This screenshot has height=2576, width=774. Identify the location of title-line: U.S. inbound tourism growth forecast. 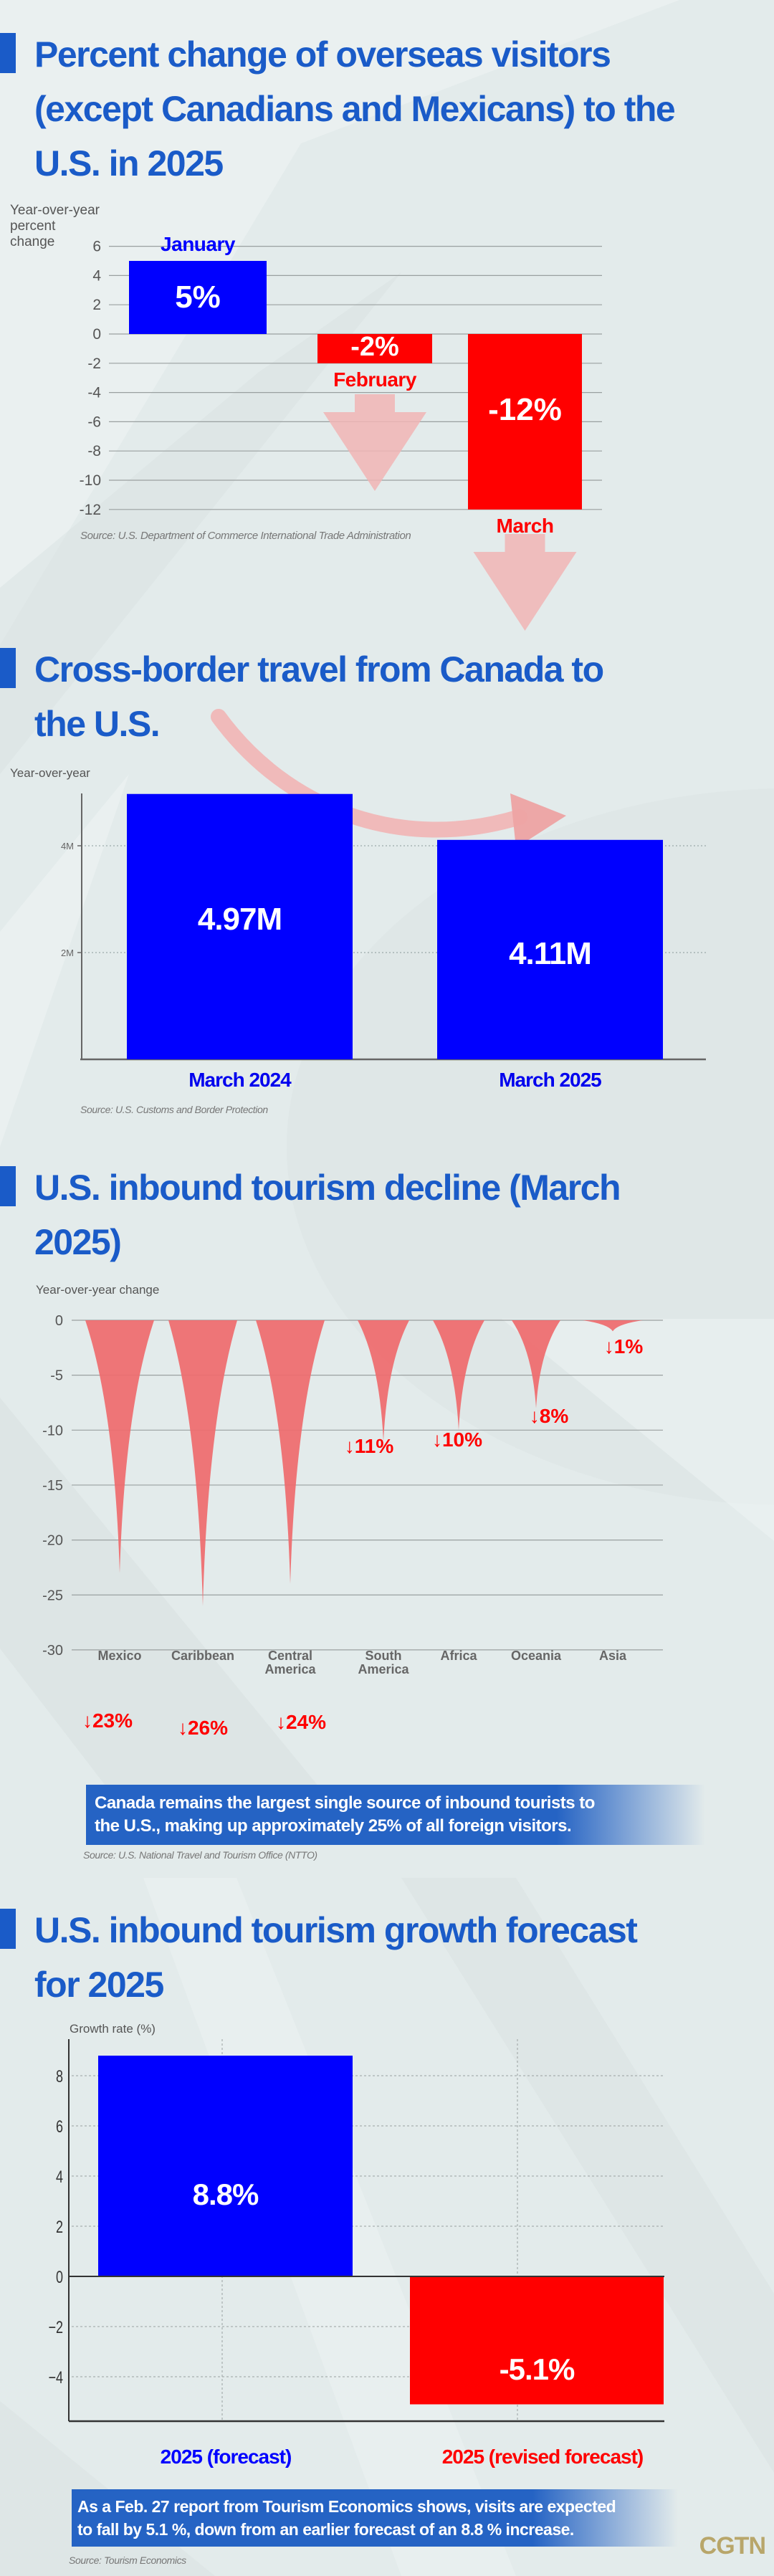
(336, 1930).